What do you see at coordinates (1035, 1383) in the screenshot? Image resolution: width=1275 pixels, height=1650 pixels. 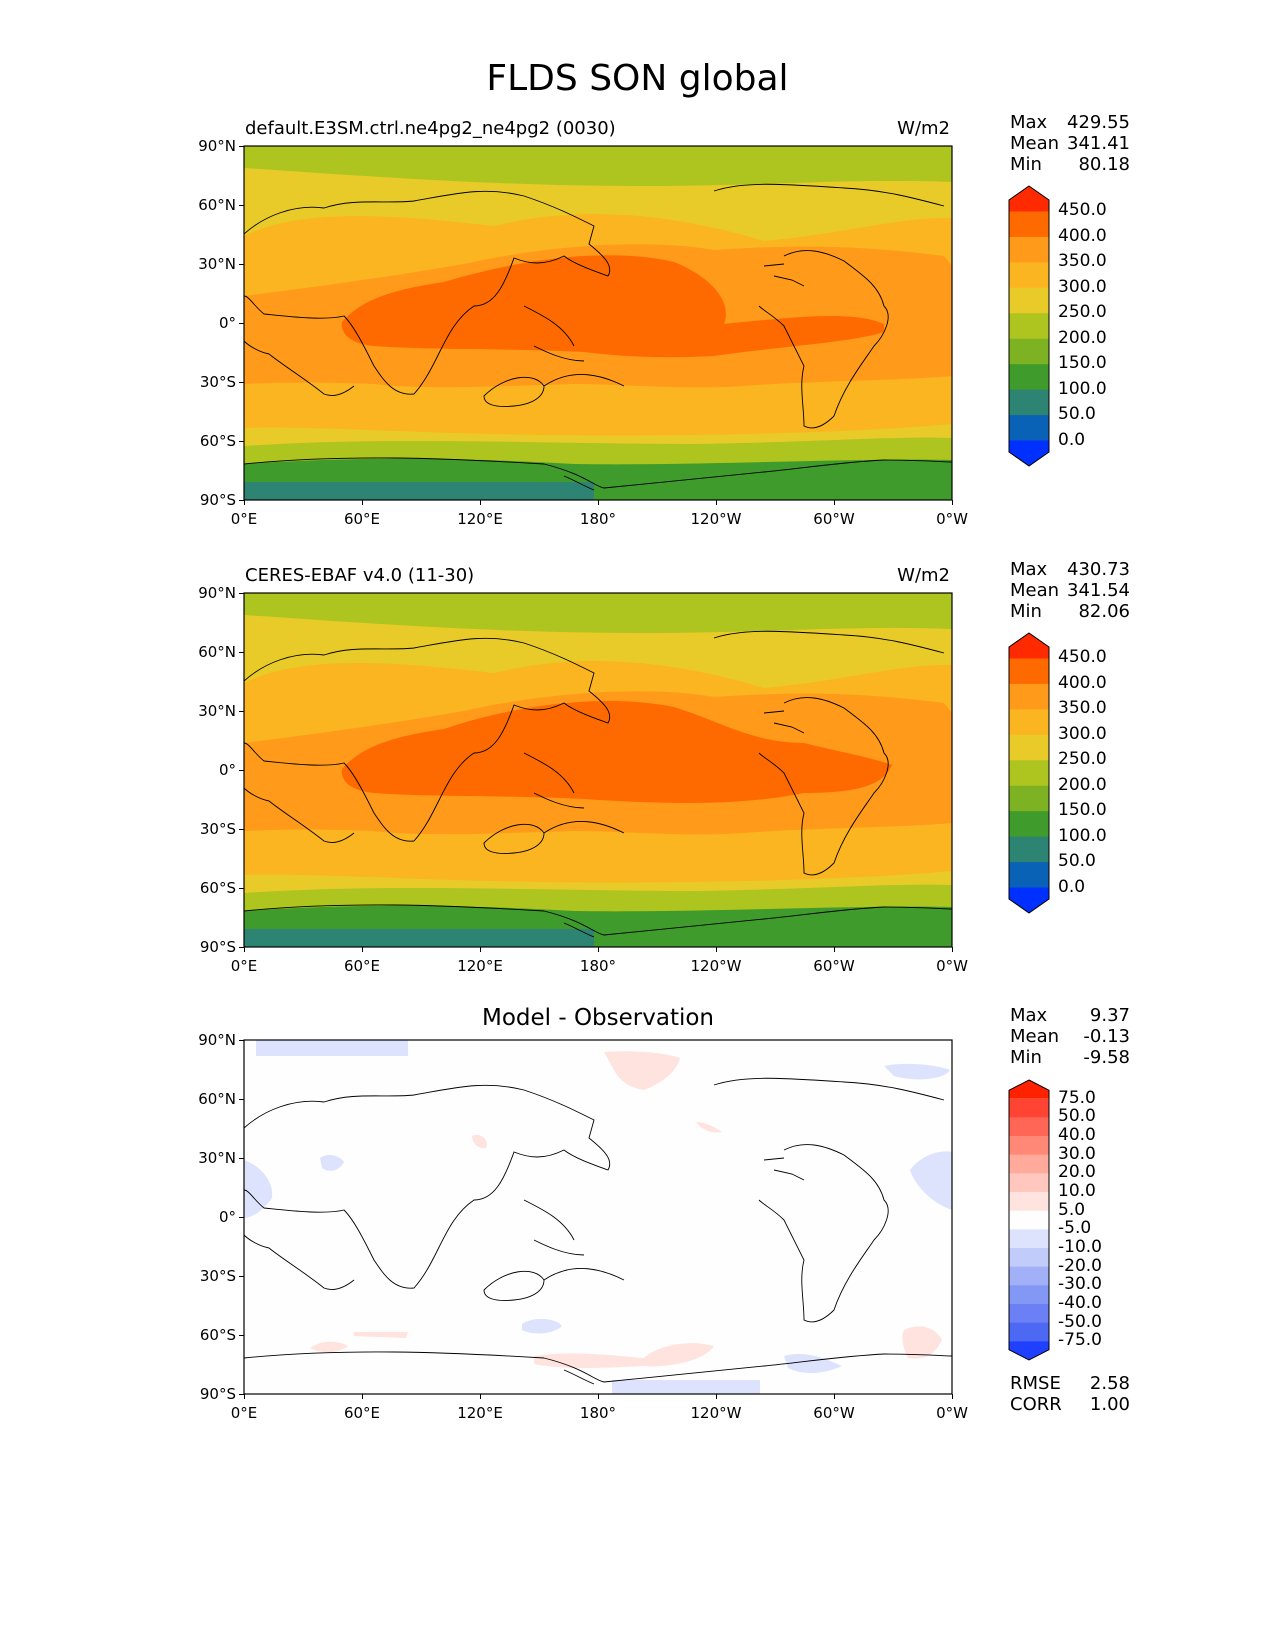 I see `rmse-label: RMSE` at bounding box center [1035, 1383].